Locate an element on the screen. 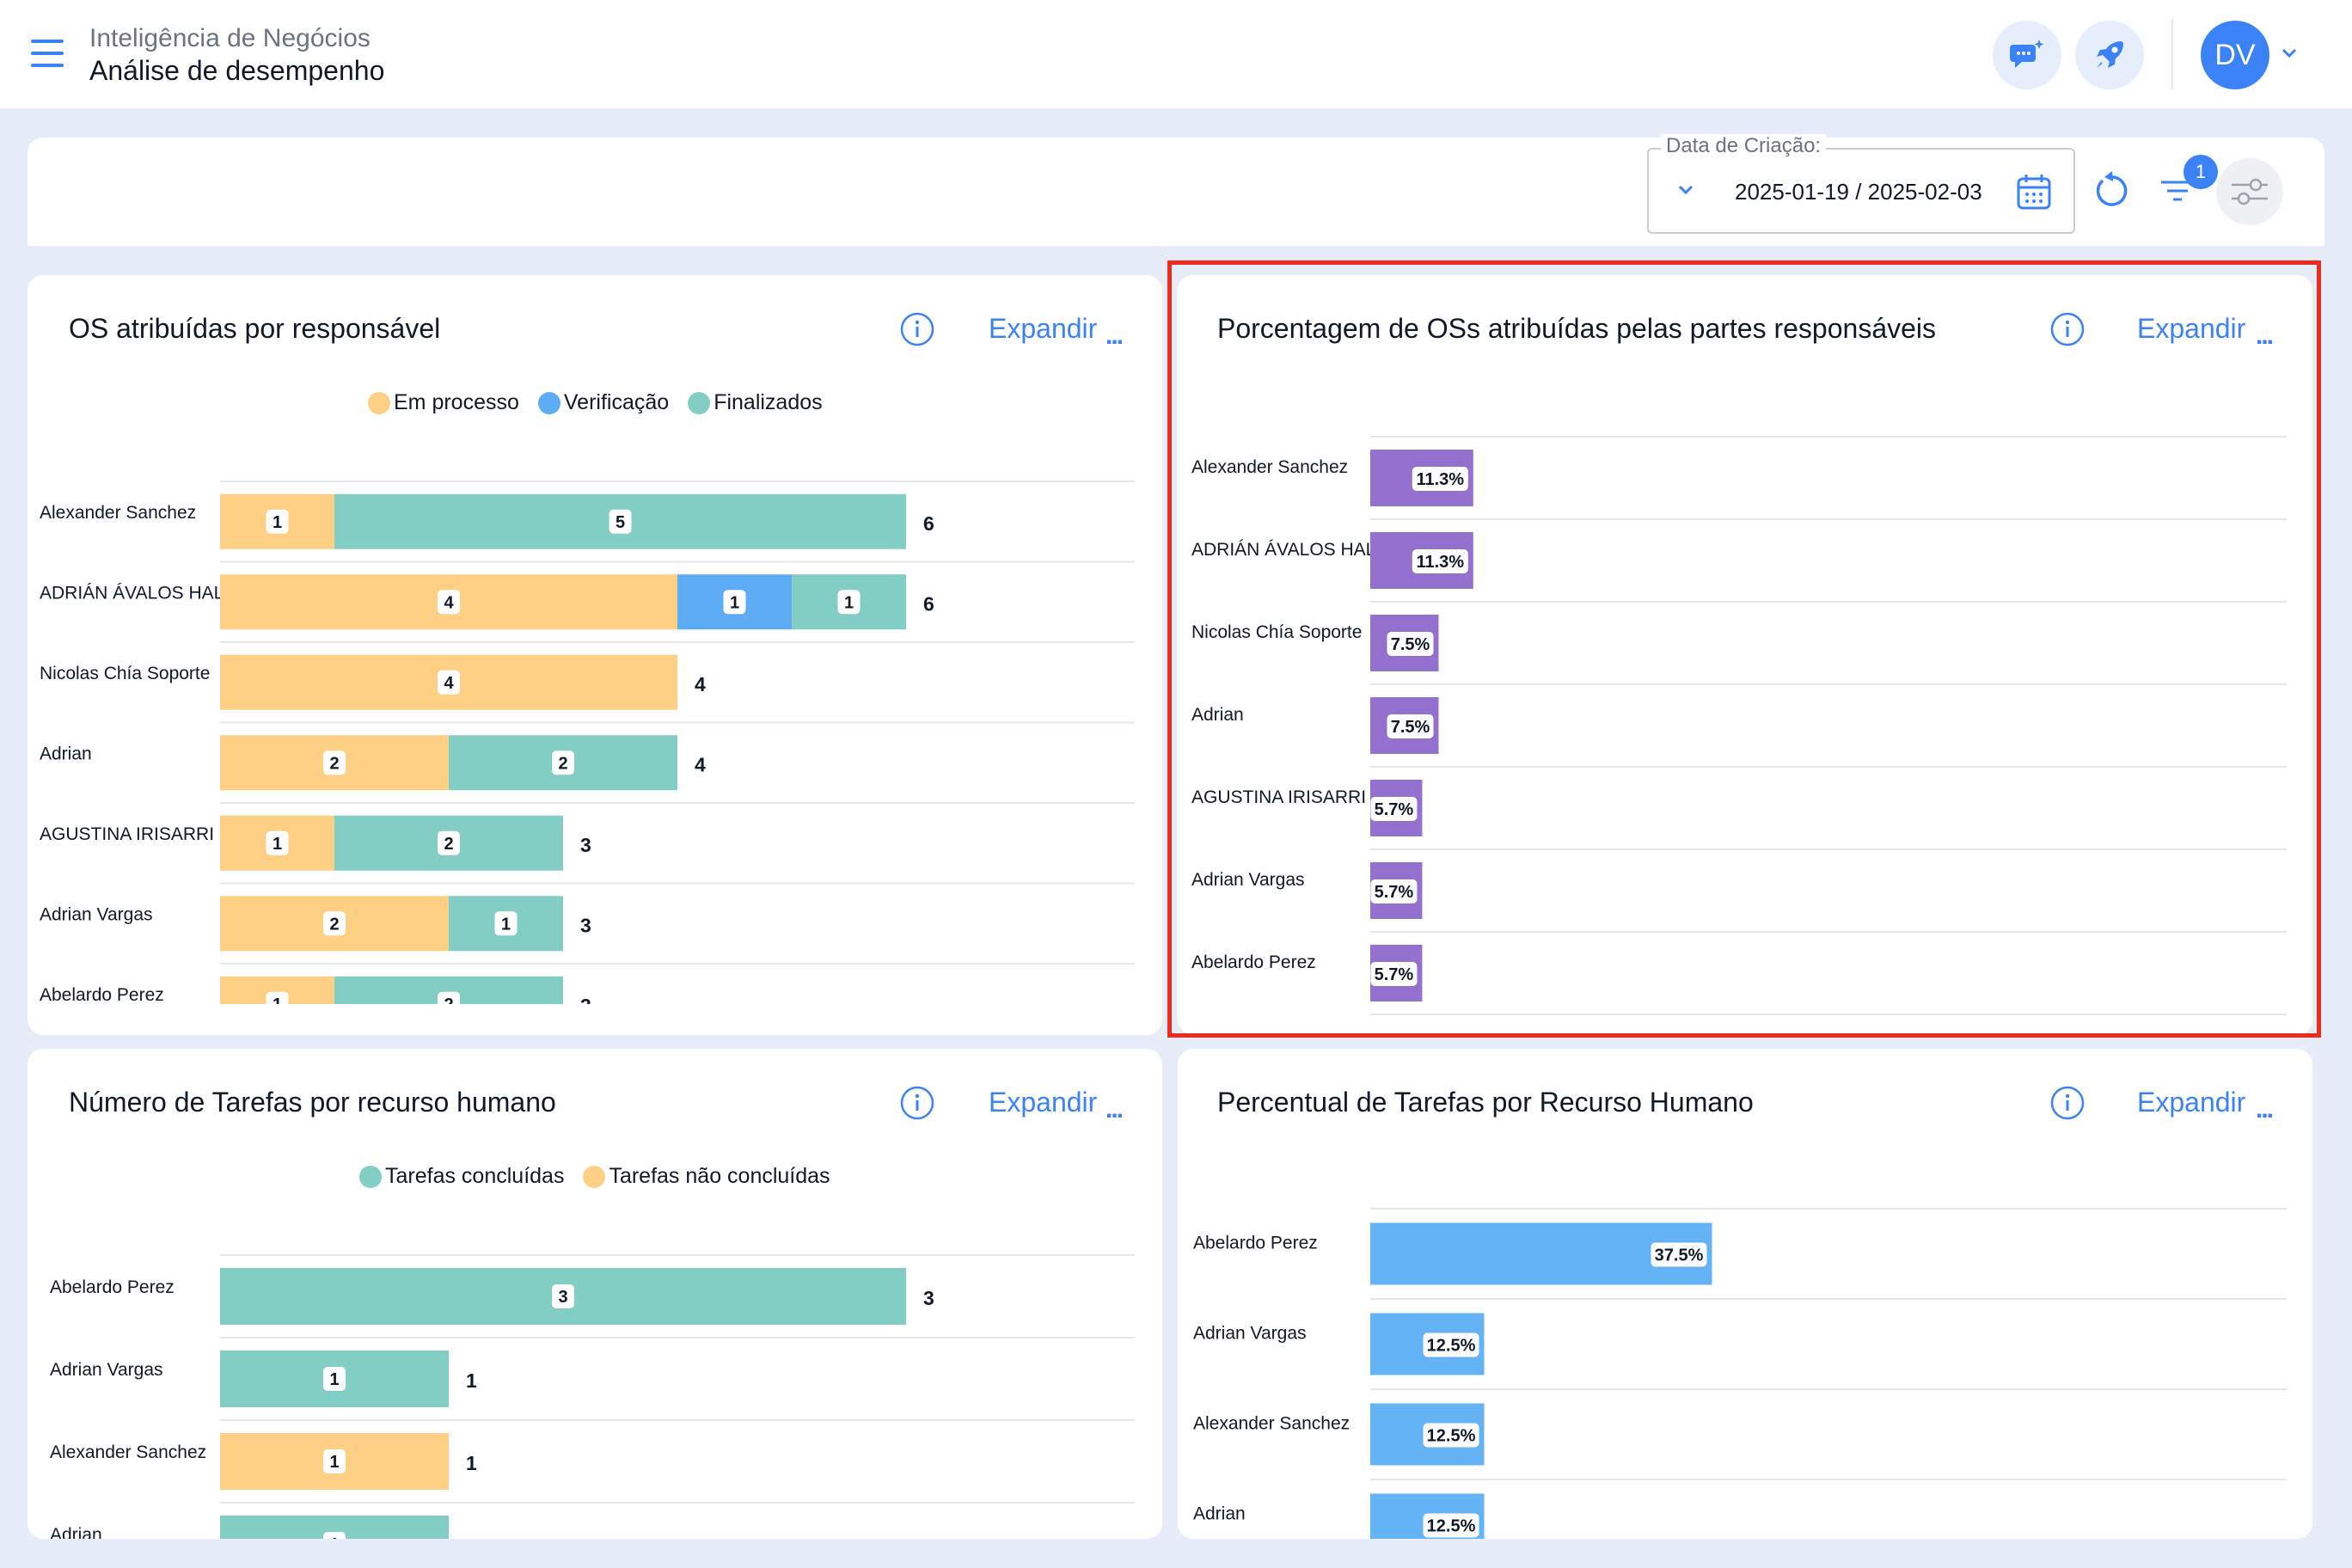  rocket-button is located at coordinates (2109, 55).